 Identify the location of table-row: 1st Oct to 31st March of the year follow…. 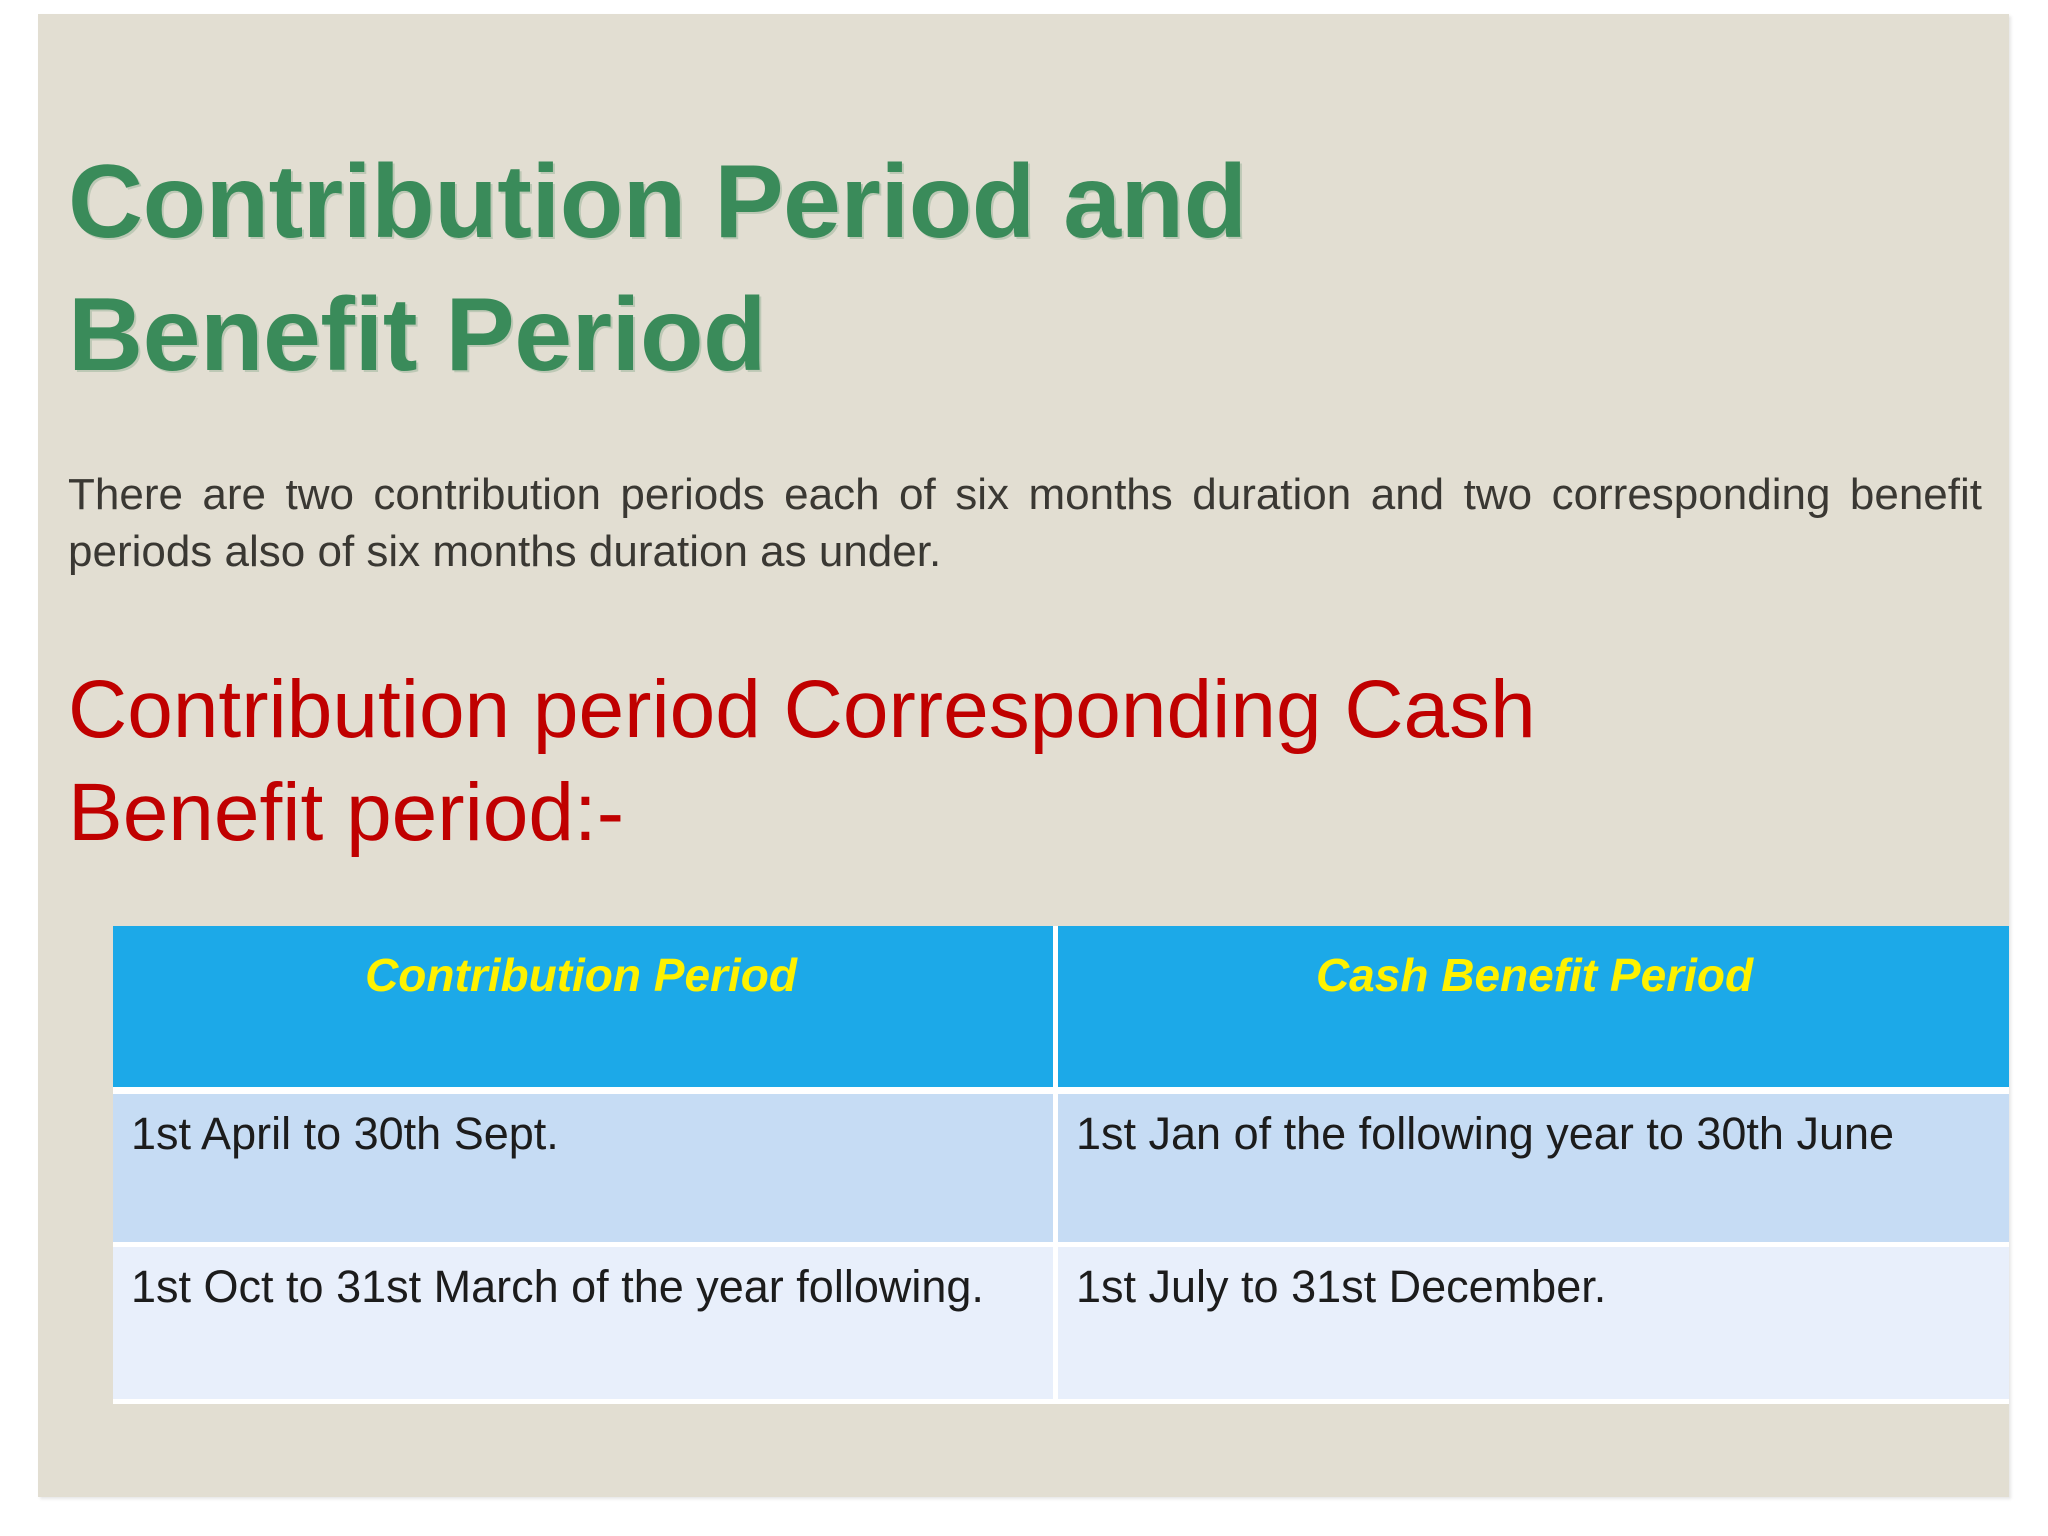
(1061, 1325).